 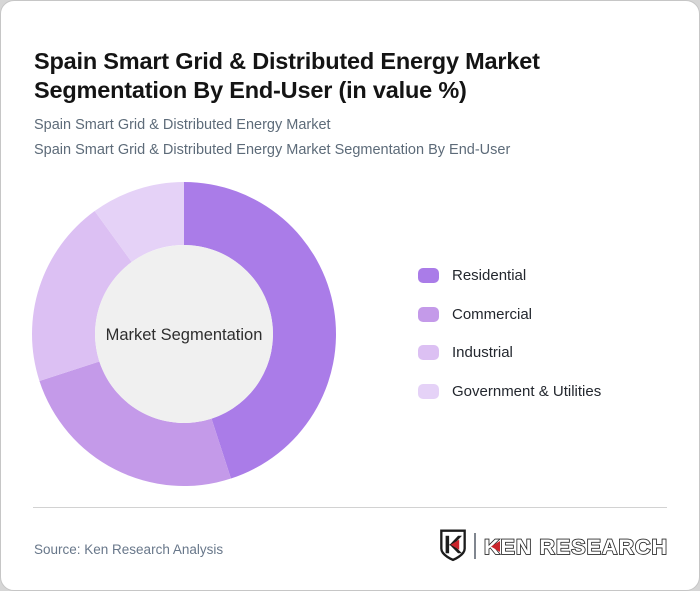 What do you see at coordinates (475, 545) in the screenshot?
I see `logo-separator` at bounding box center [475, 545].